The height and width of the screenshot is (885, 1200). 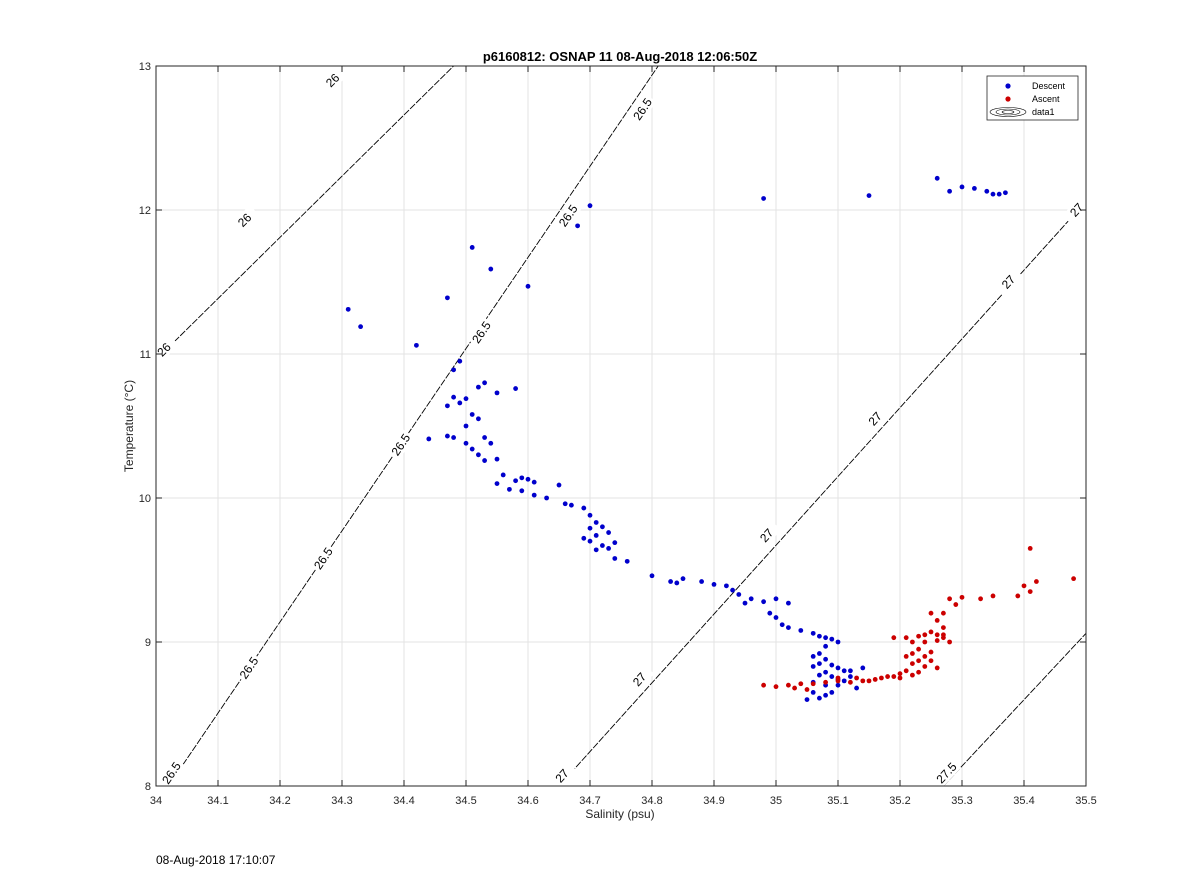 What do you see at coordinates (145, 67) in the screenshot?
I see `y-tick-label: 13` at bounding box center [145, 67].